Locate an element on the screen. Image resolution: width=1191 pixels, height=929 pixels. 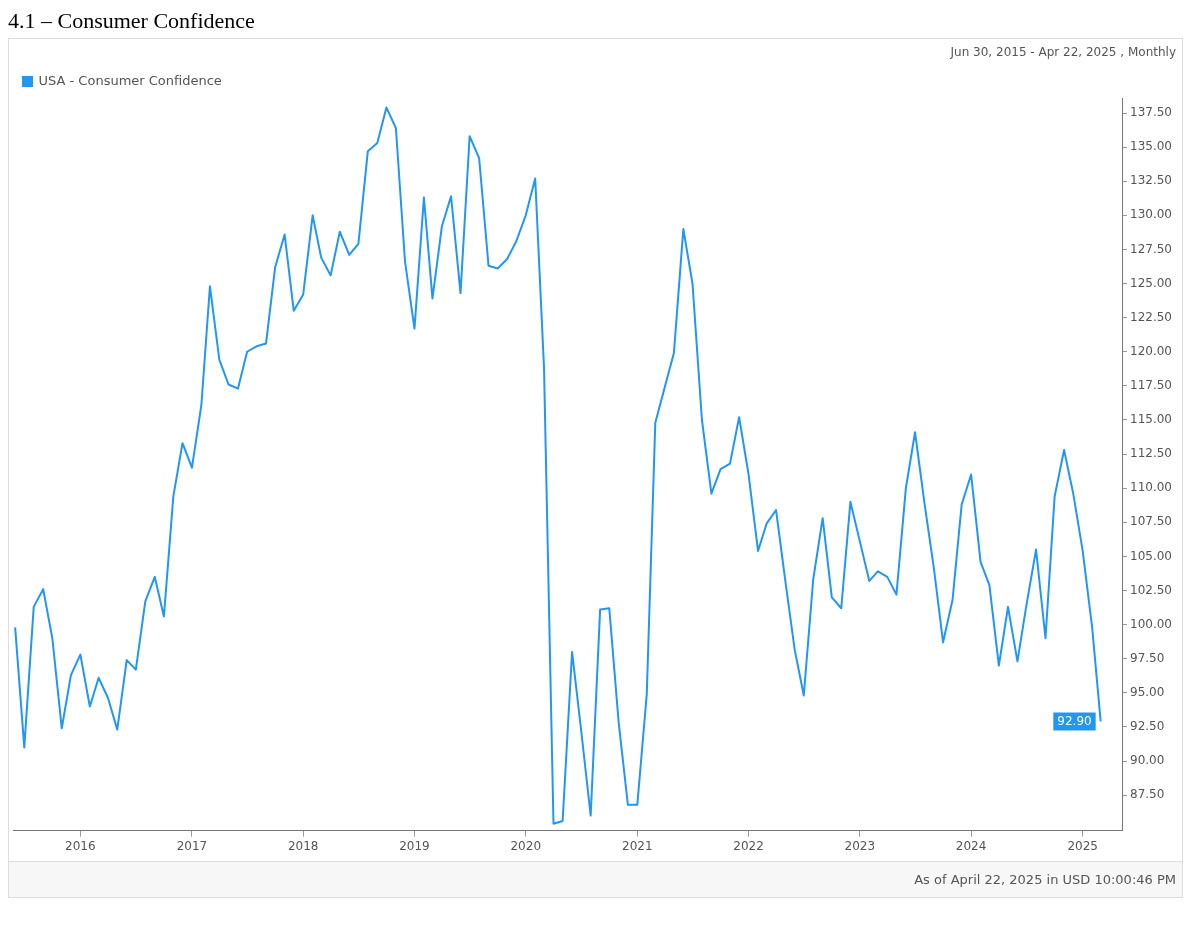
x-tick-label: 2019 is located at coordinates (414, 845).